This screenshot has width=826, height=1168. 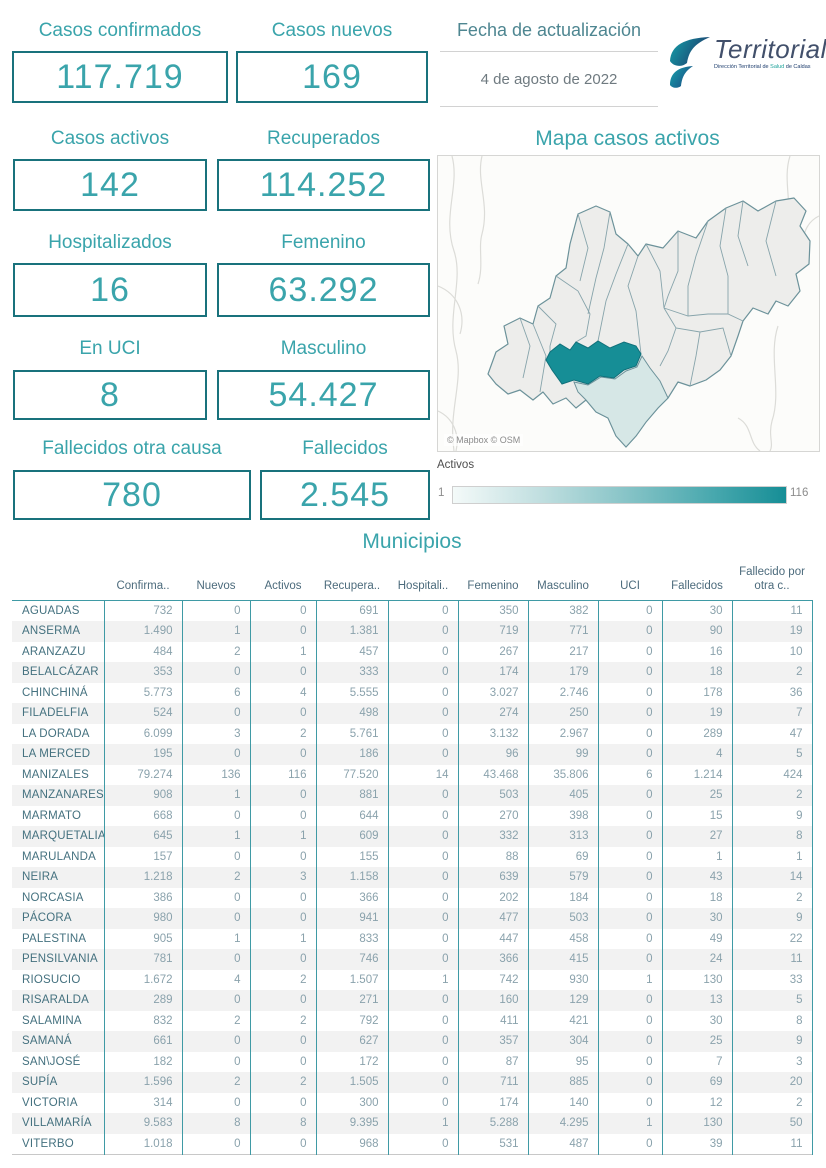 I want to click on table-cell: 386, so click(x=142, y=898).